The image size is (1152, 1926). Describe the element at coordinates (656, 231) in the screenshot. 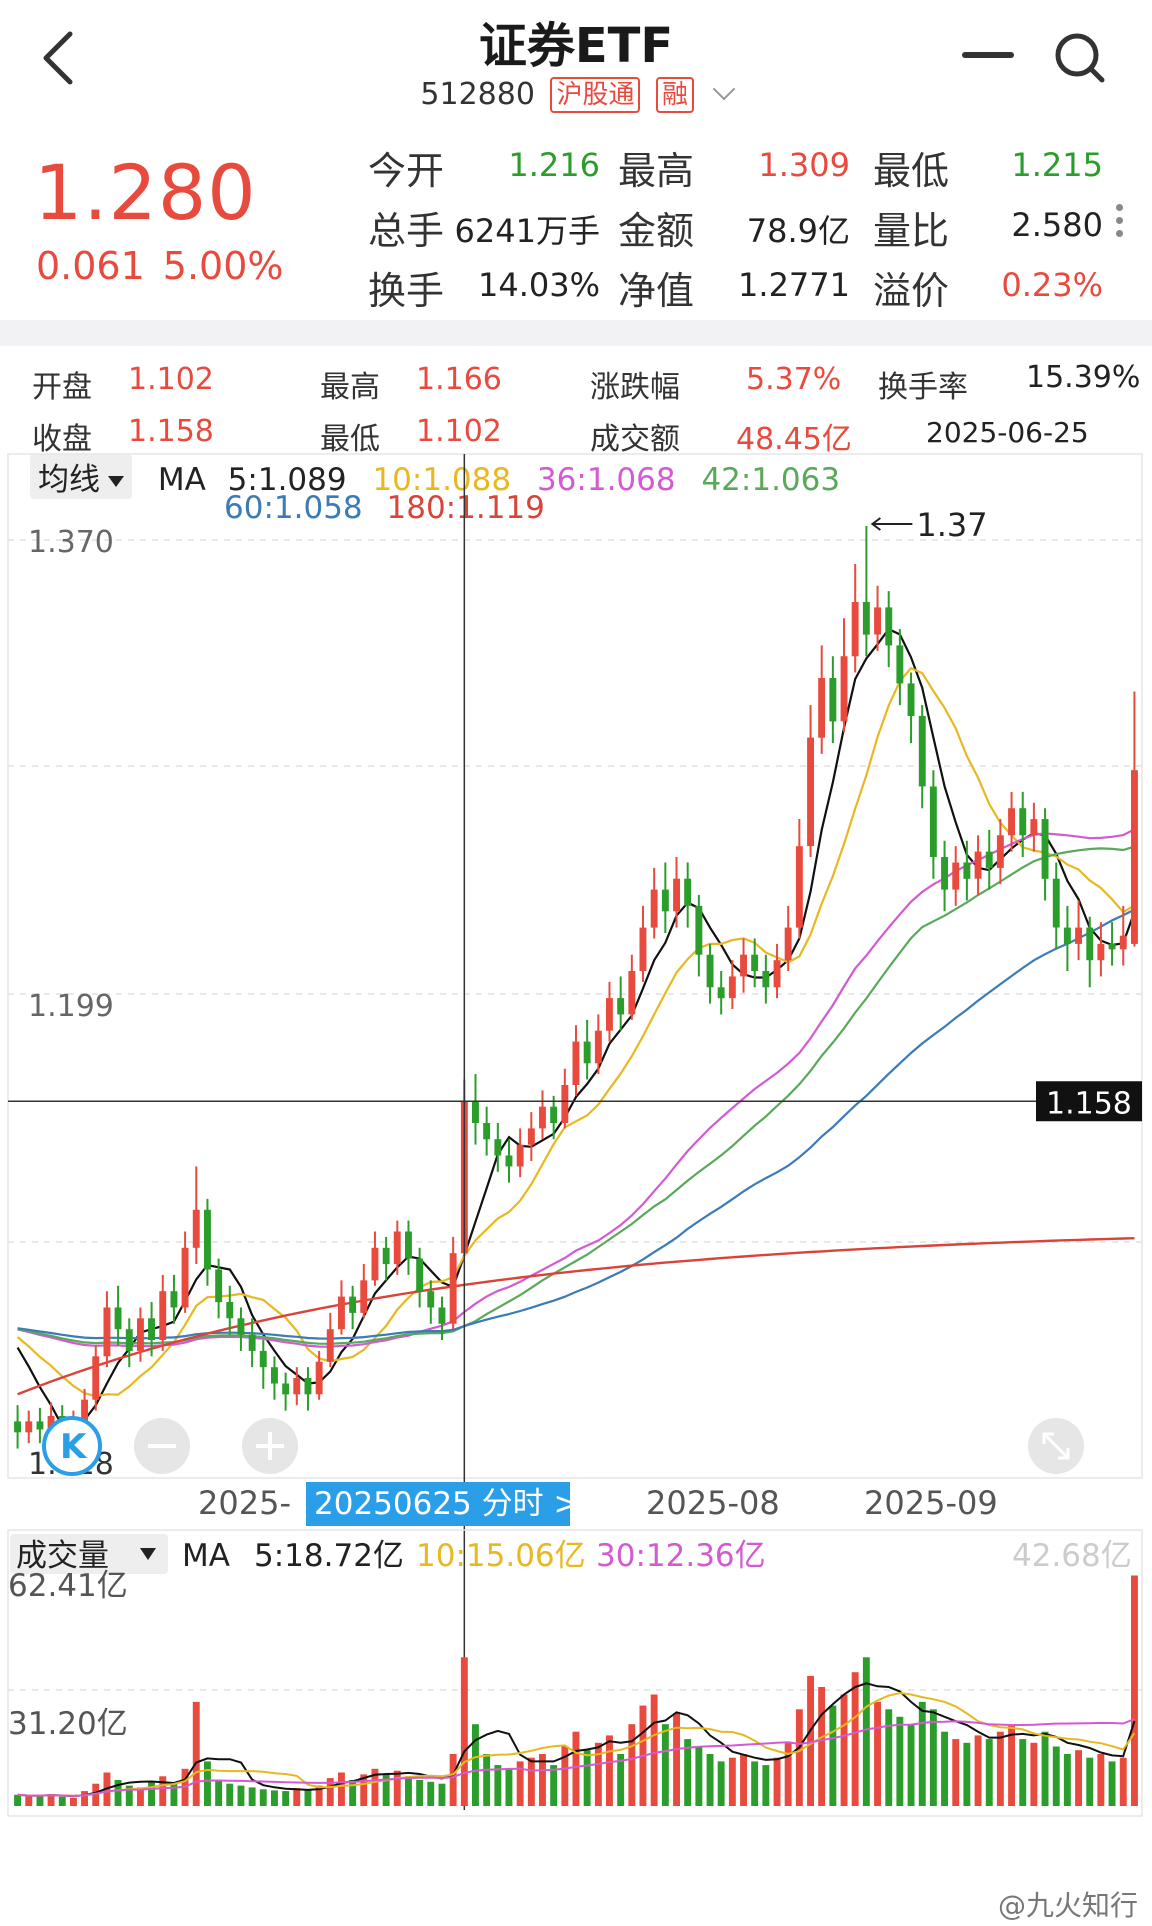

I see `quote-label-4: 金额` at that location.